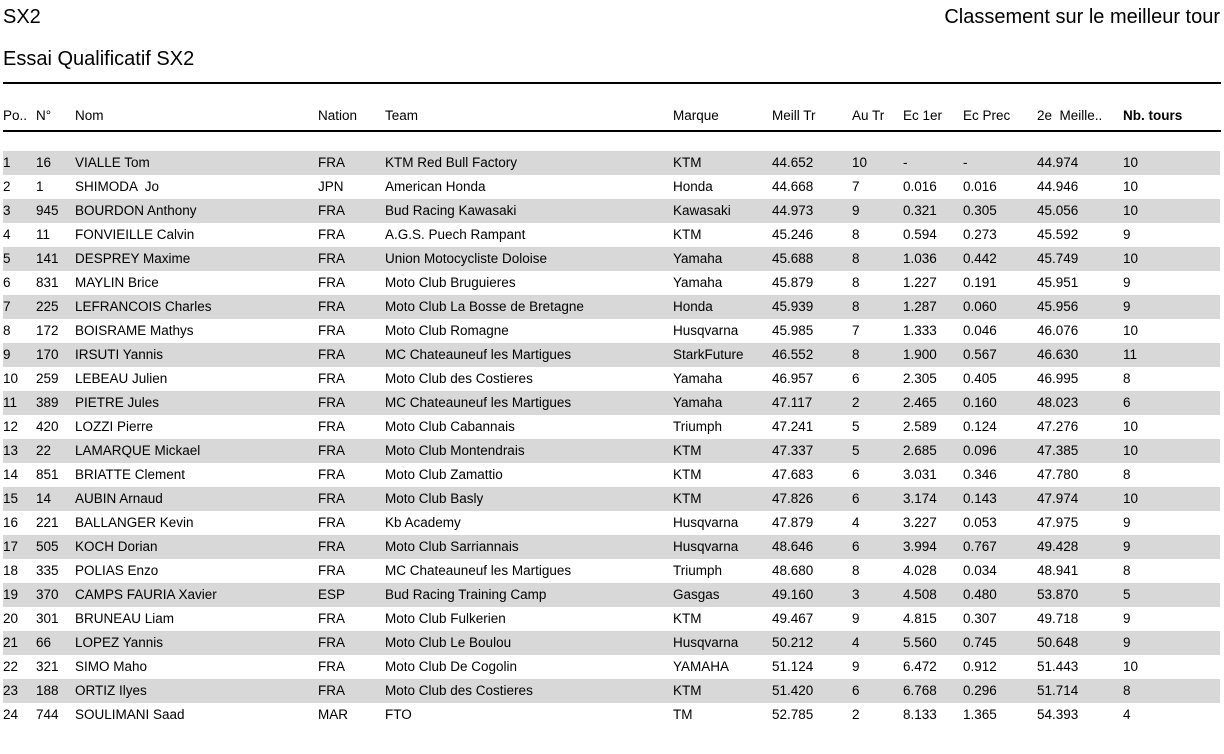 The image size is (1224, 754). What do you see at coordinates (47, 210) in the screenshot?
I see `cell-num: 945` at bounding box center [47, 210].